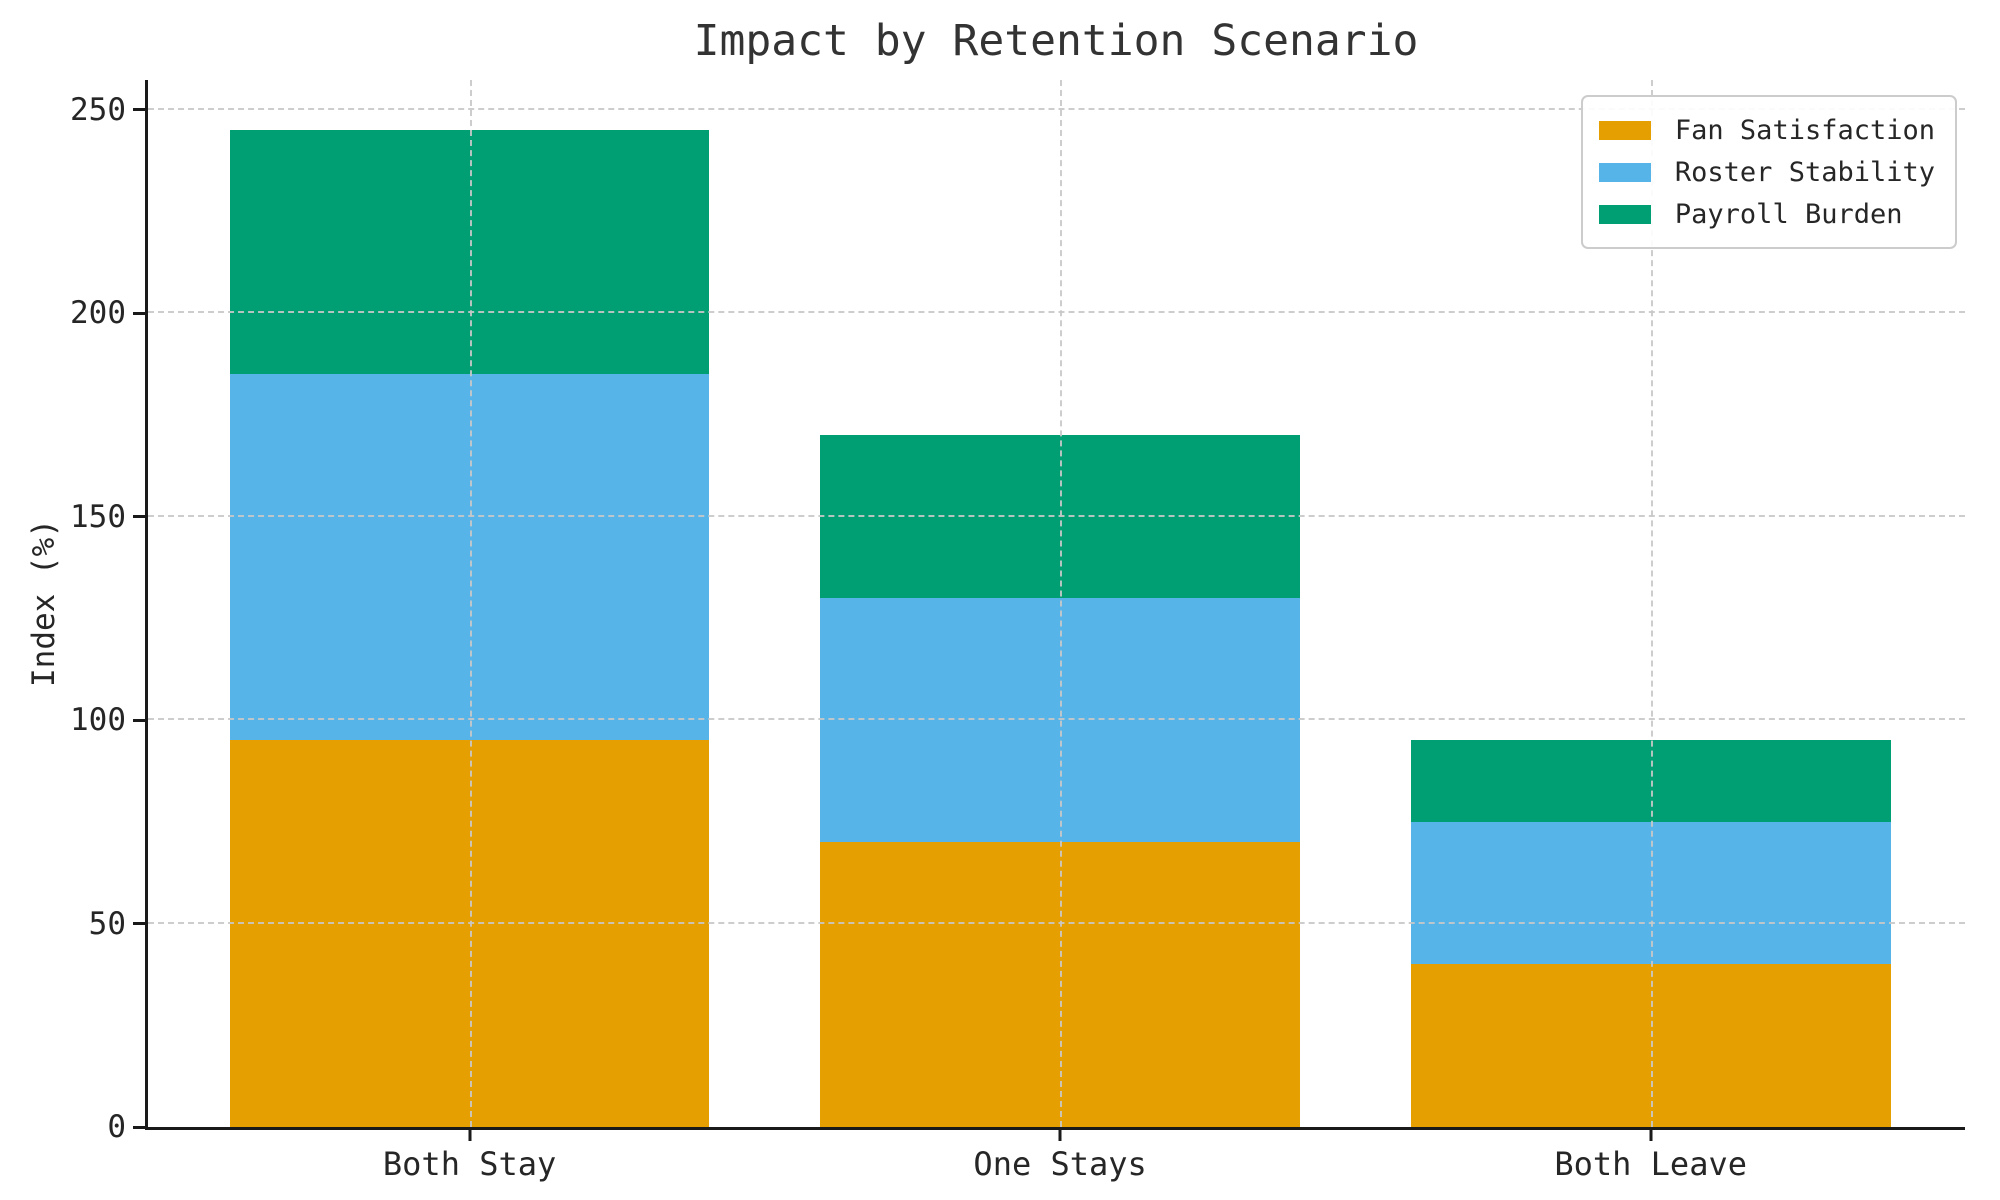  Describe the element at coordinates (1804, 172) in the screenshot. I see `legend-label: Roster Stability` at that location.